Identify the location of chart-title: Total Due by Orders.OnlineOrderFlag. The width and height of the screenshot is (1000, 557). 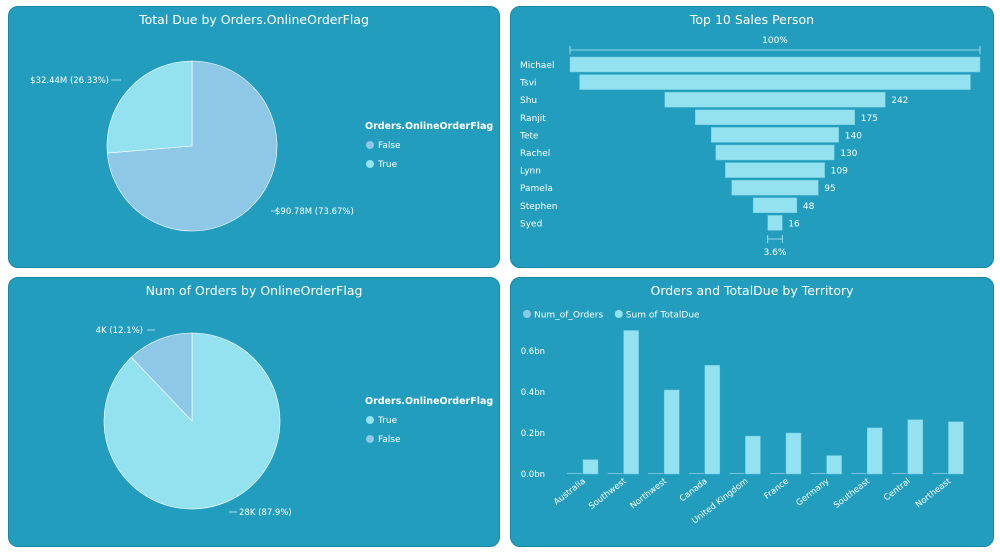
(254, 19).